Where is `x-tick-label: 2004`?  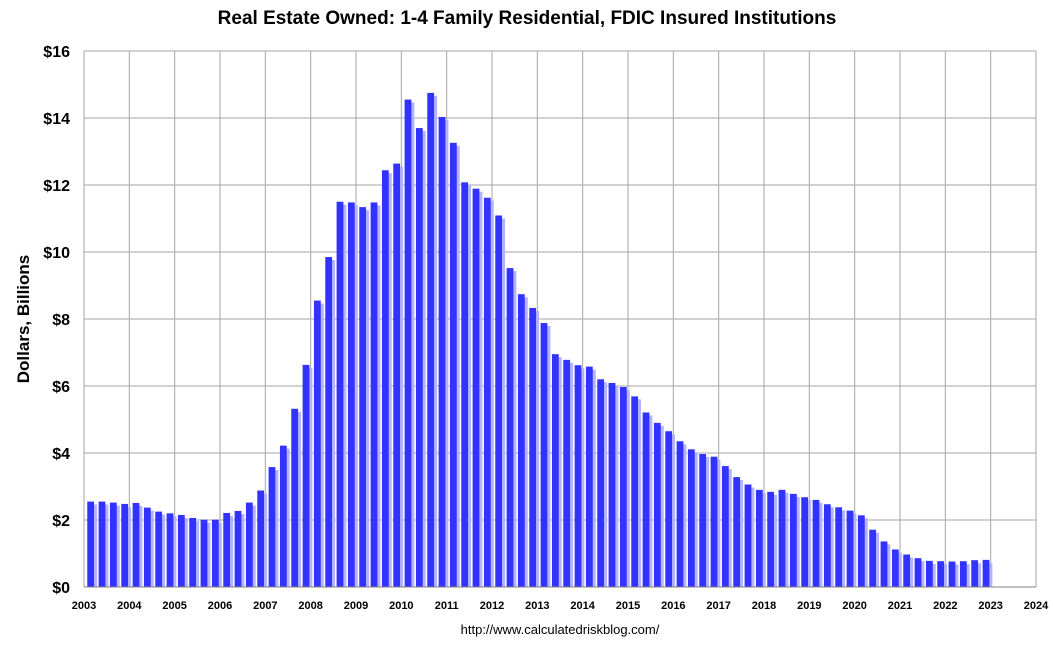
x-tick-label: 2004 is located at coordinates (129, 606).